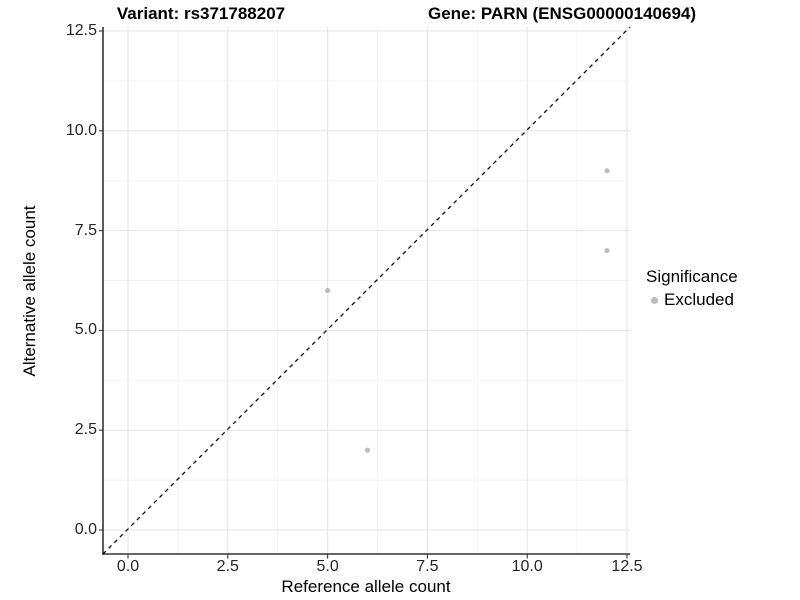 The width and height of the screenshot is (800, 600). I want to click on plot-title-gene: Gene: PARN (ENSG00000140694), so click(562, 13).